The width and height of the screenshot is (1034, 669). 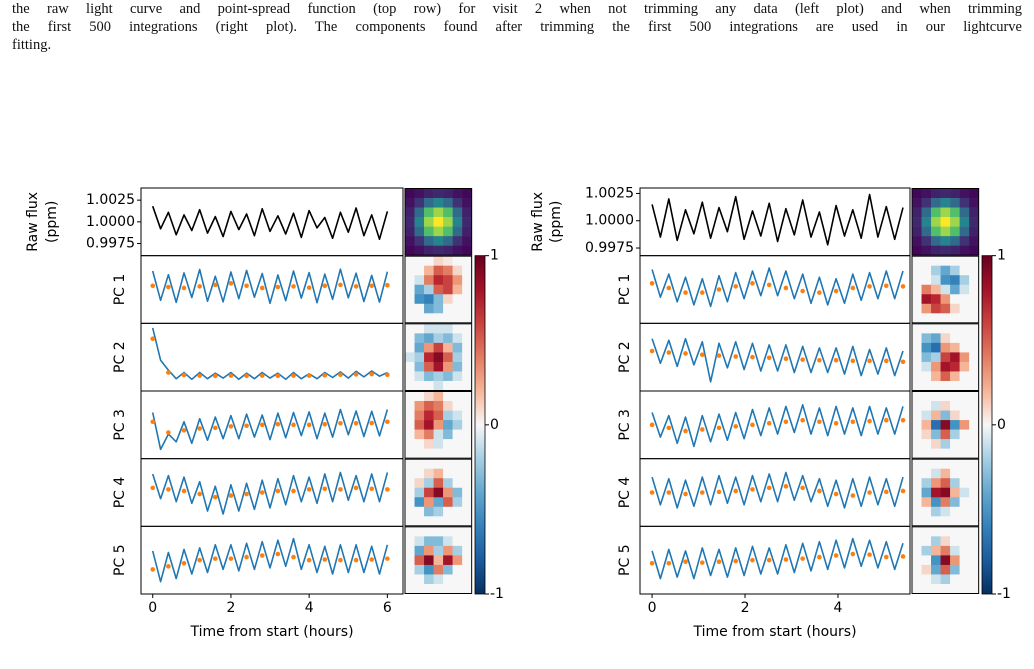 What do you see at coordinates (272, 492) in the screenshot?
I see `panel-frame` at bounding box center [272, 492].